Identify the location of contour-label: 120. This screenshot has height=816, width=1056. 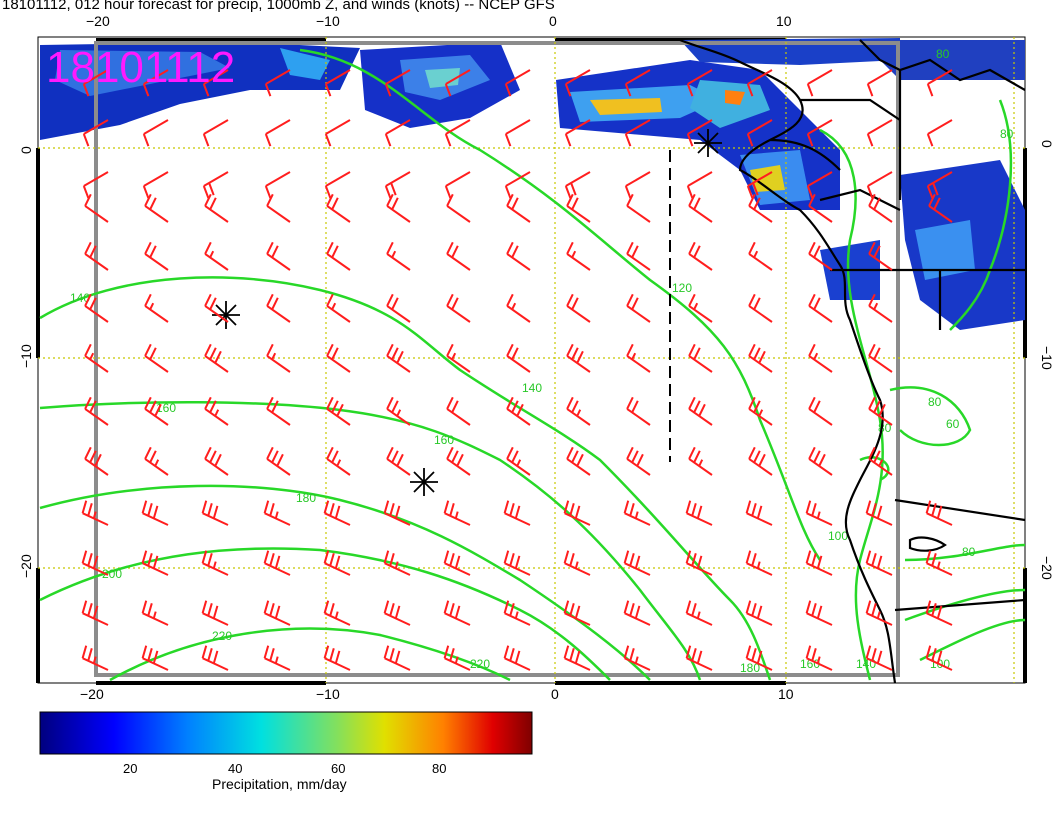
(682, 288).